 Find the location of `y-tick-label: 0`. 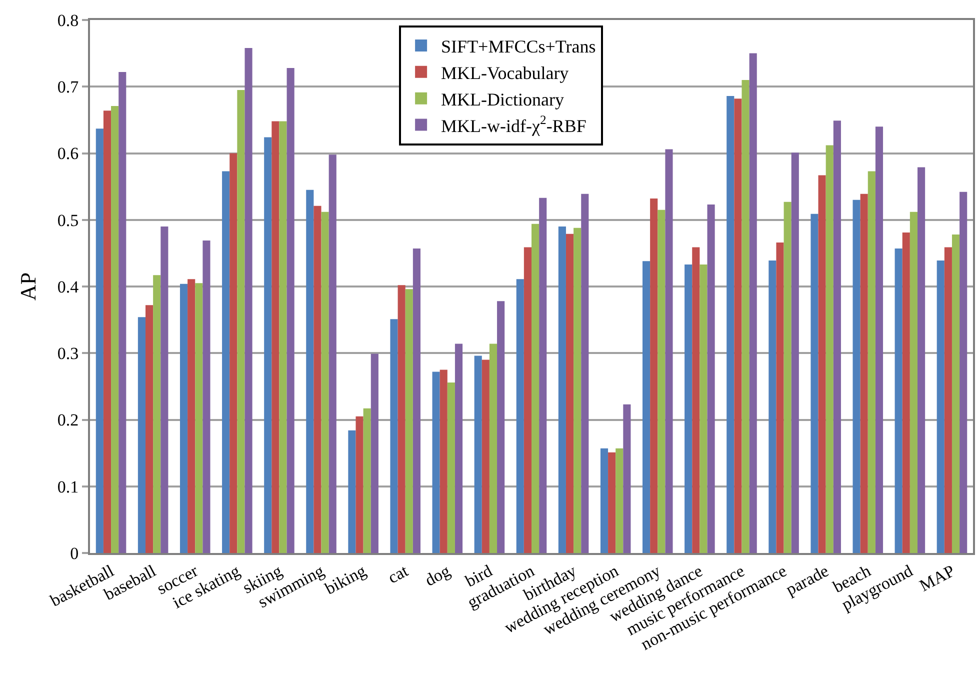

y-tick-label: 0 is located at coordinates (74, 553).